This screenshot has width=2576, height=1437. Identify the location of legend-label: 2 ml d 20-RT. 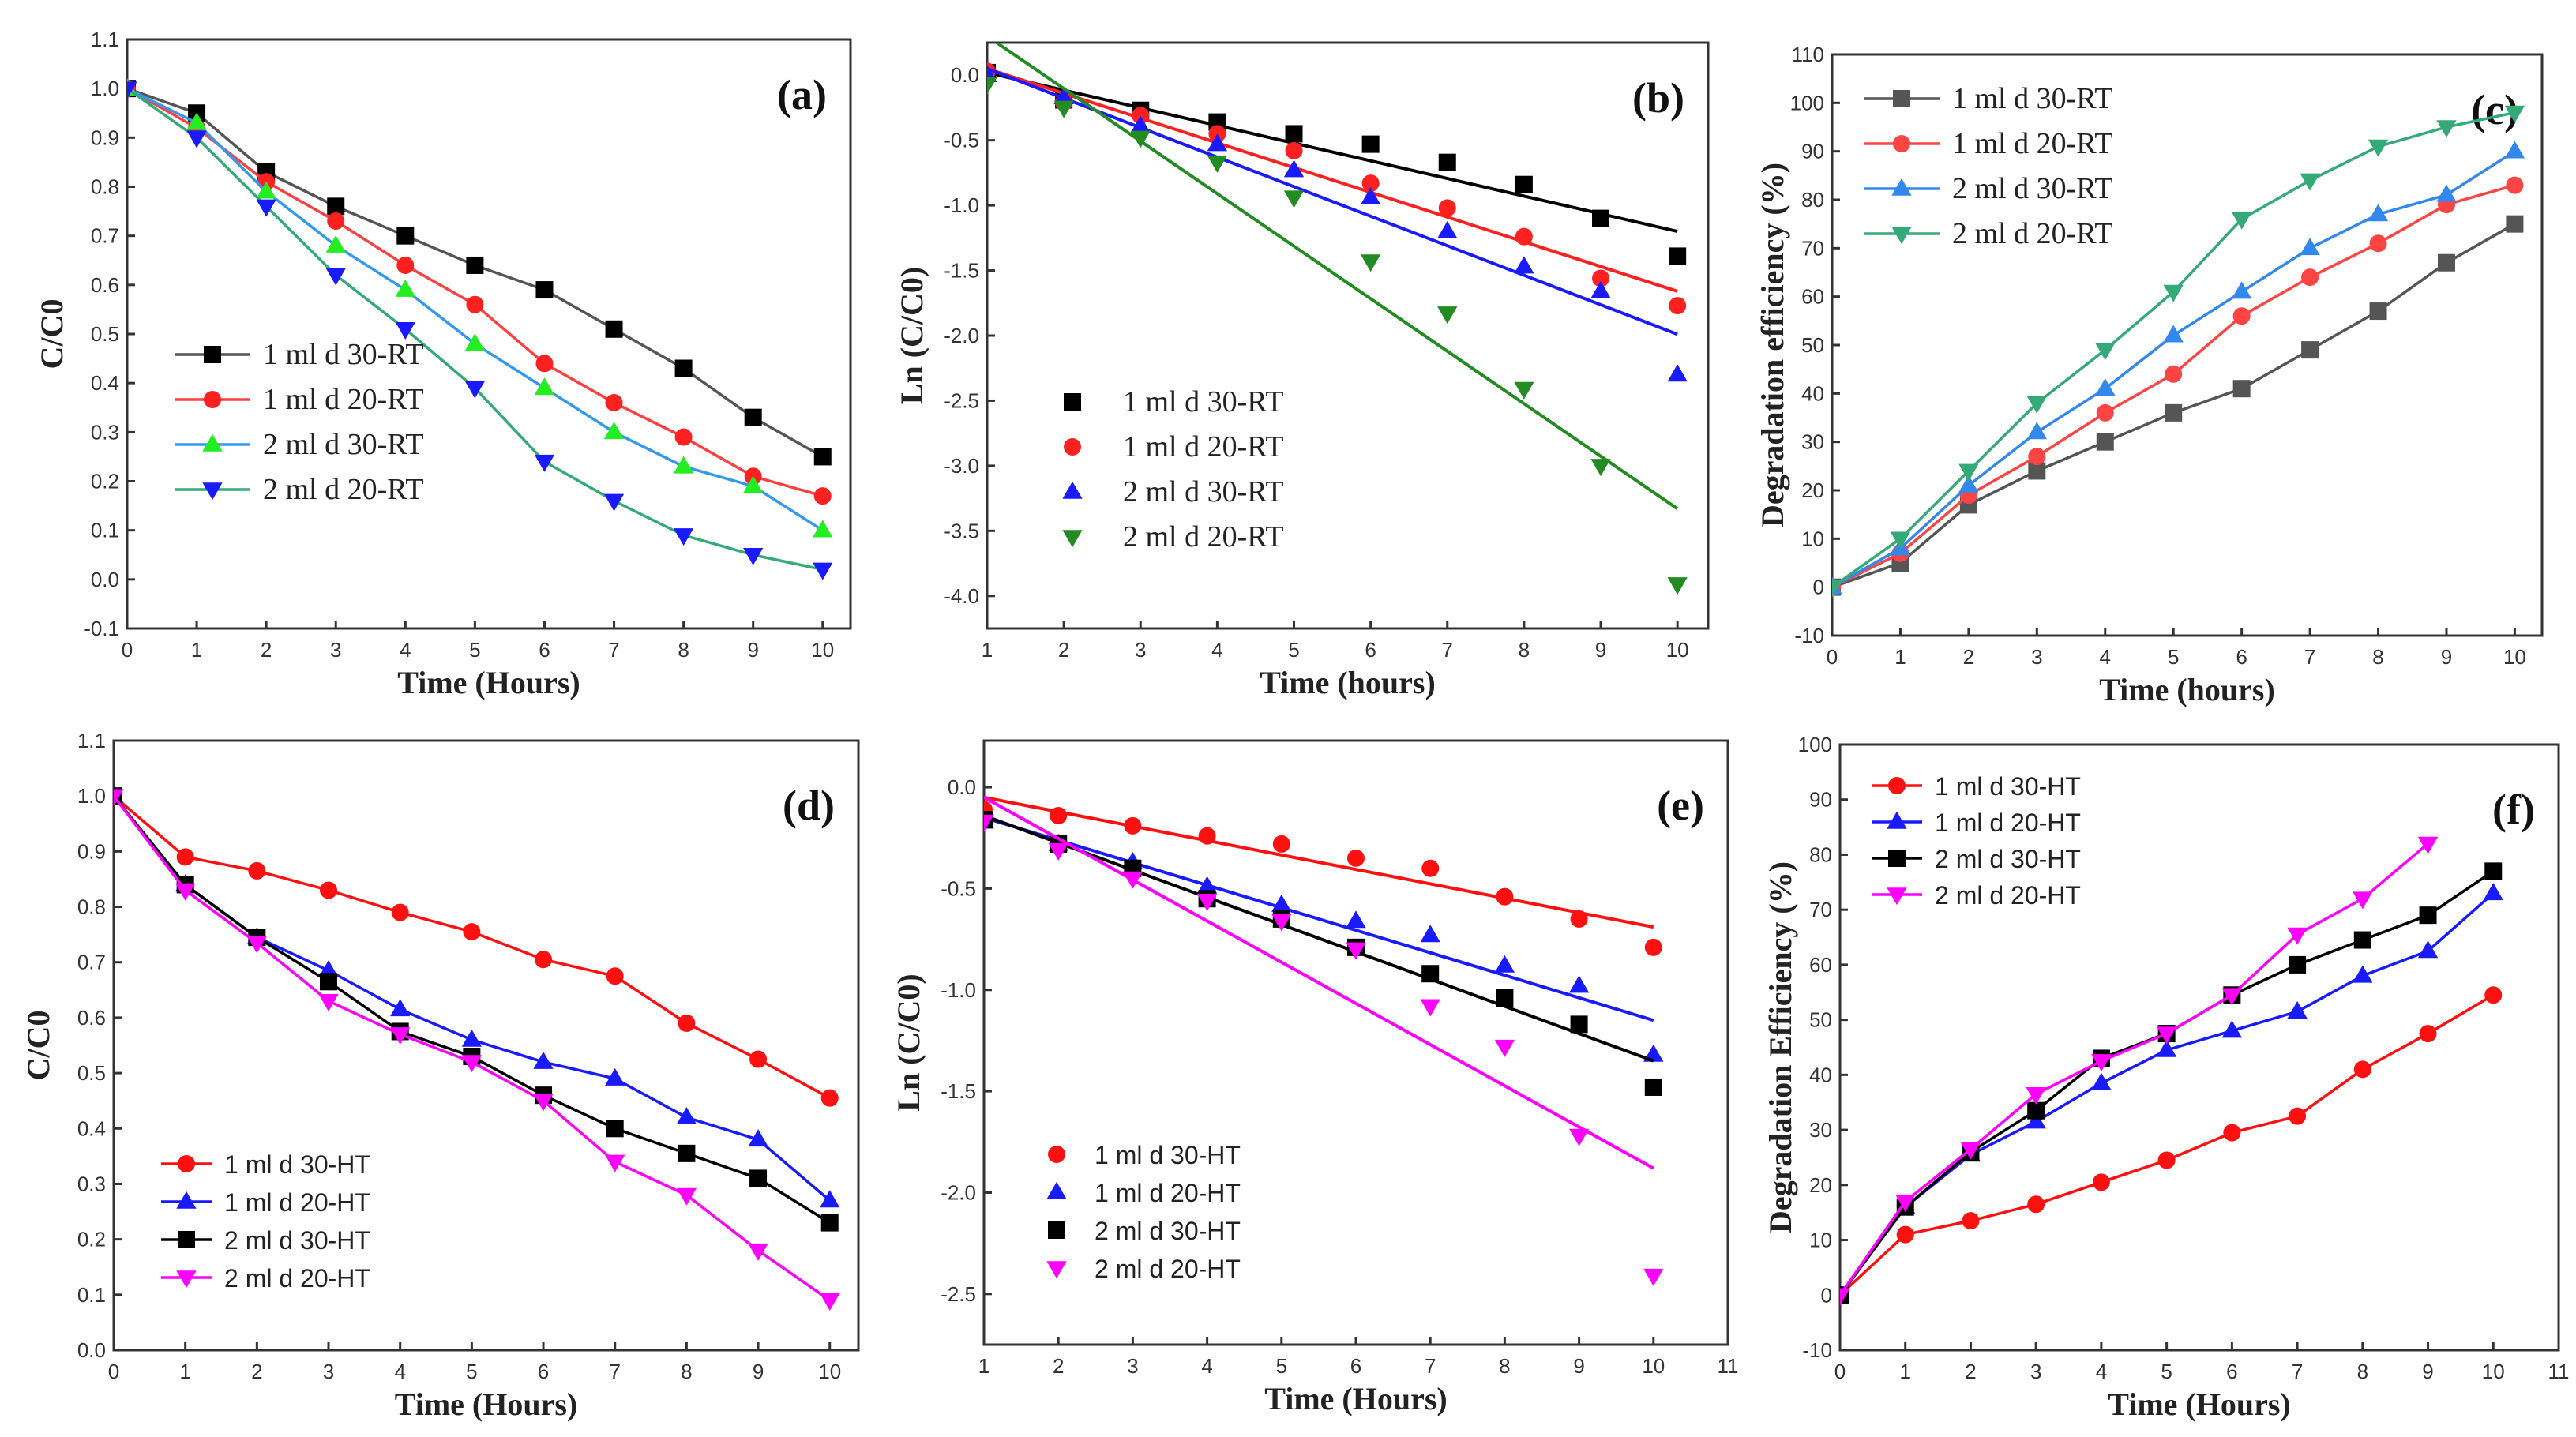
(1203, 536).